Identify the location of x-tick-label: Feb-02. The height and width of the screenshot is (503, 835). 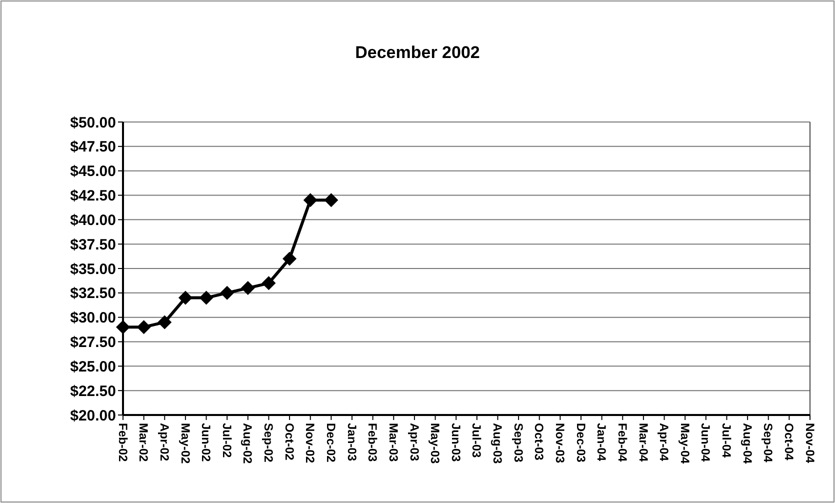
(123, 442).